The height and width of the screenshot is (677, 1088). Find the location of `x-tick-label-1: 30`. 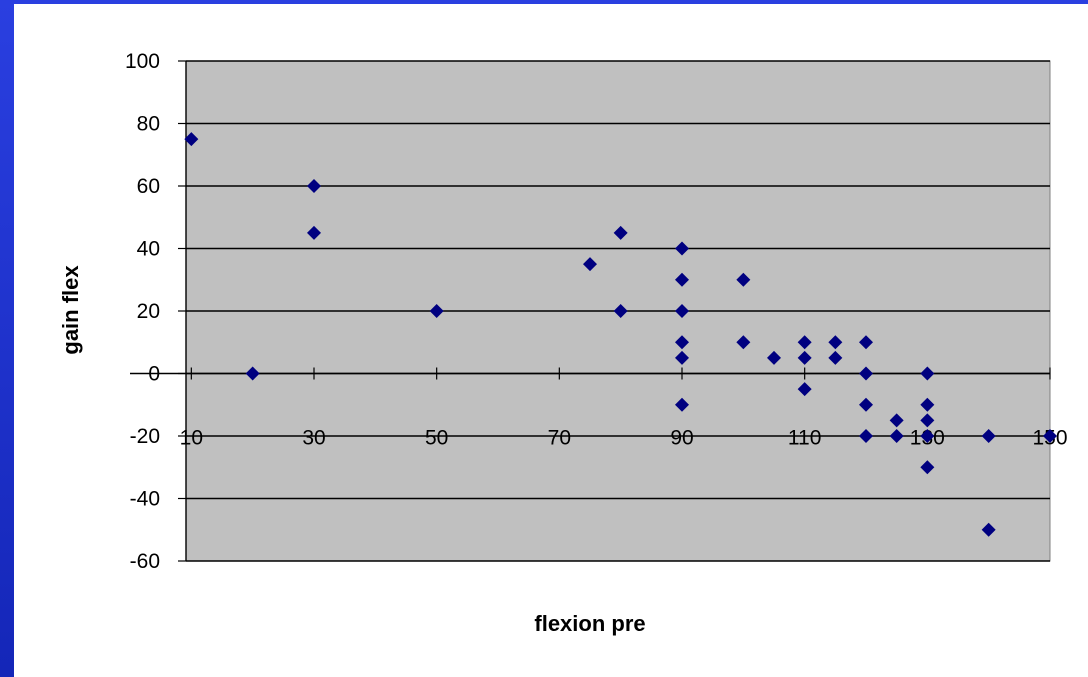

x-tick-label-1: 30 is located at coordinates (313, 438).